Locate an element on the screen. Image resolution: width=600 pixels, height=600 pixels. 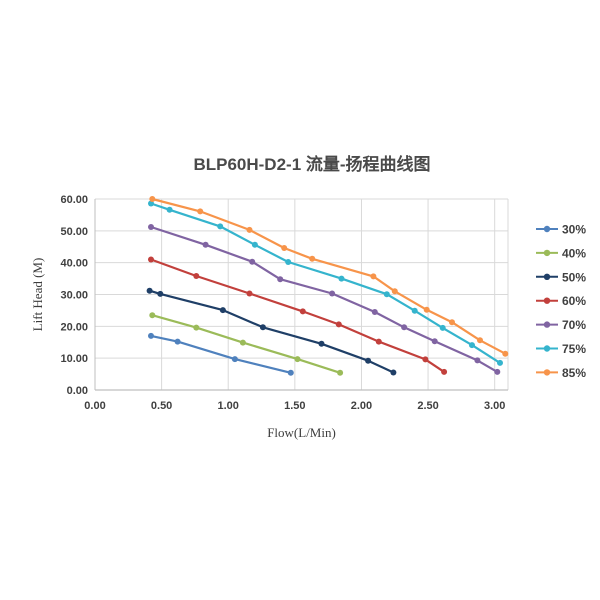
series-70% is located at coordinates (324, 299).